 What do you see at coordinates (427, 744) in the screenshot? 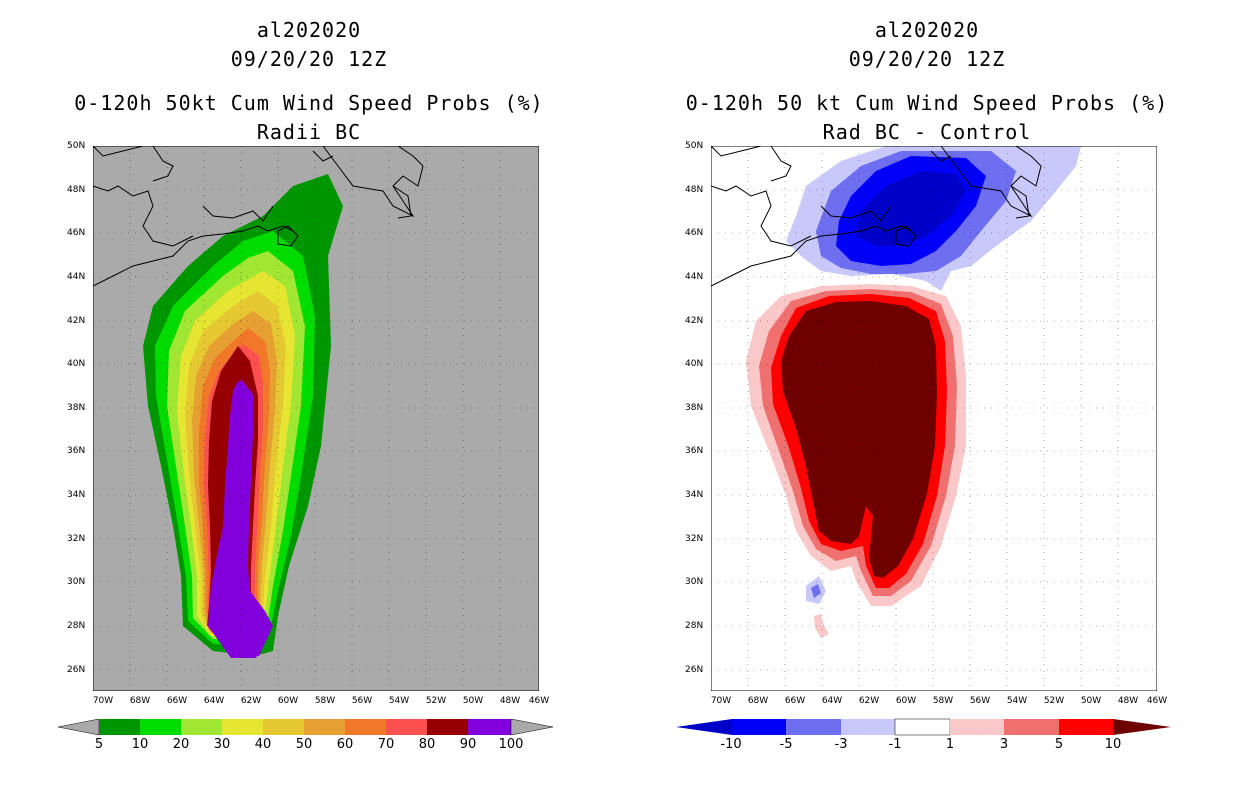
I see `cb-label: 80` at bounding box center [427, 744].